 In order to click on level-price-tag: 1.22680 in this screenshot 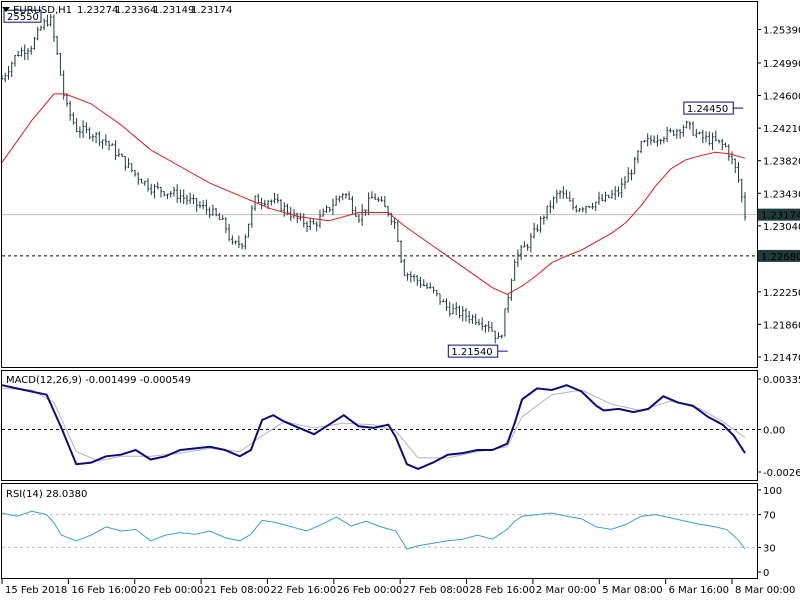, I will do `click(779, 256)`.